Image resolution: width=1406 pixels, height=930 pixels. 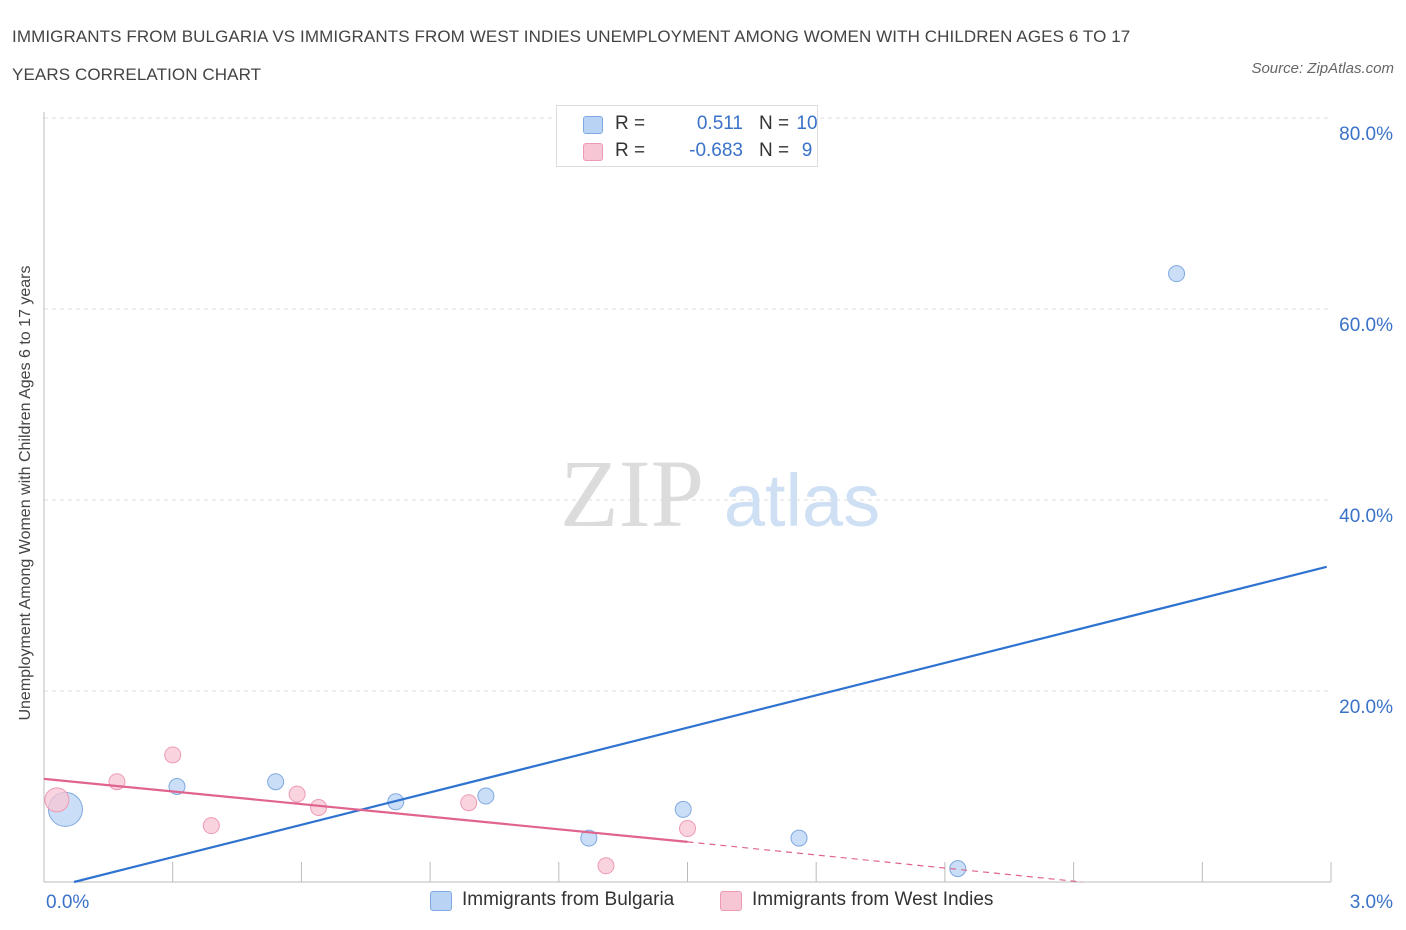 I want to click on legend-label-bulgaria: Immigrants from Bulgaria, so click(x=568, y=899).